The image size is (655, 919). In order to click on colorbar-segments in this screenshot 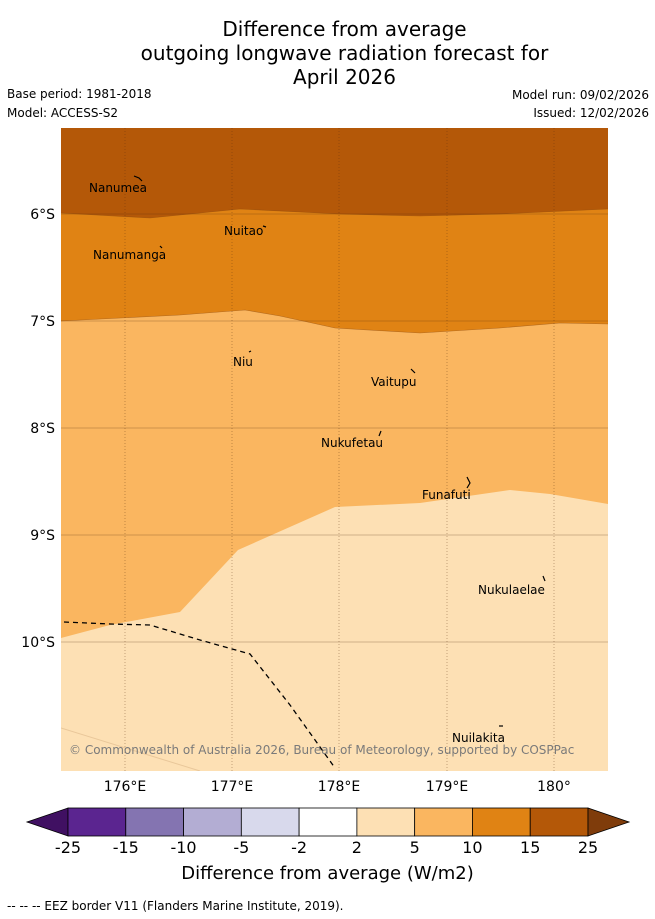, I will do `click(328, 822)`.